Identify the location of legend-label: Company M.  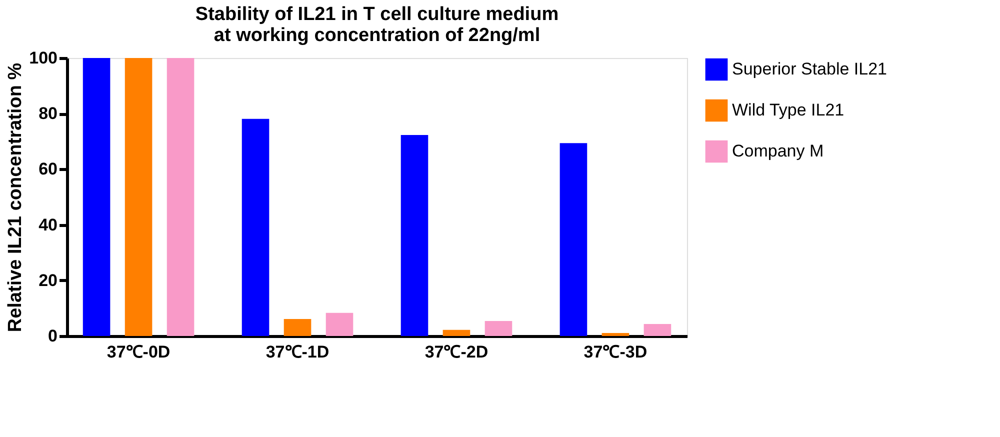
(778, 151).